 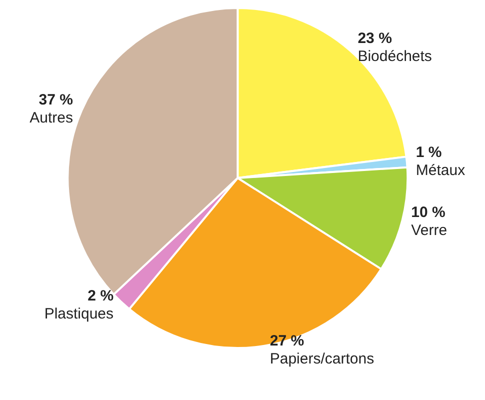 What do you see at coordinates (395, 56) in the screenshot?
I see `slice-label: Biodéchets` at bounding box center [395, 56].